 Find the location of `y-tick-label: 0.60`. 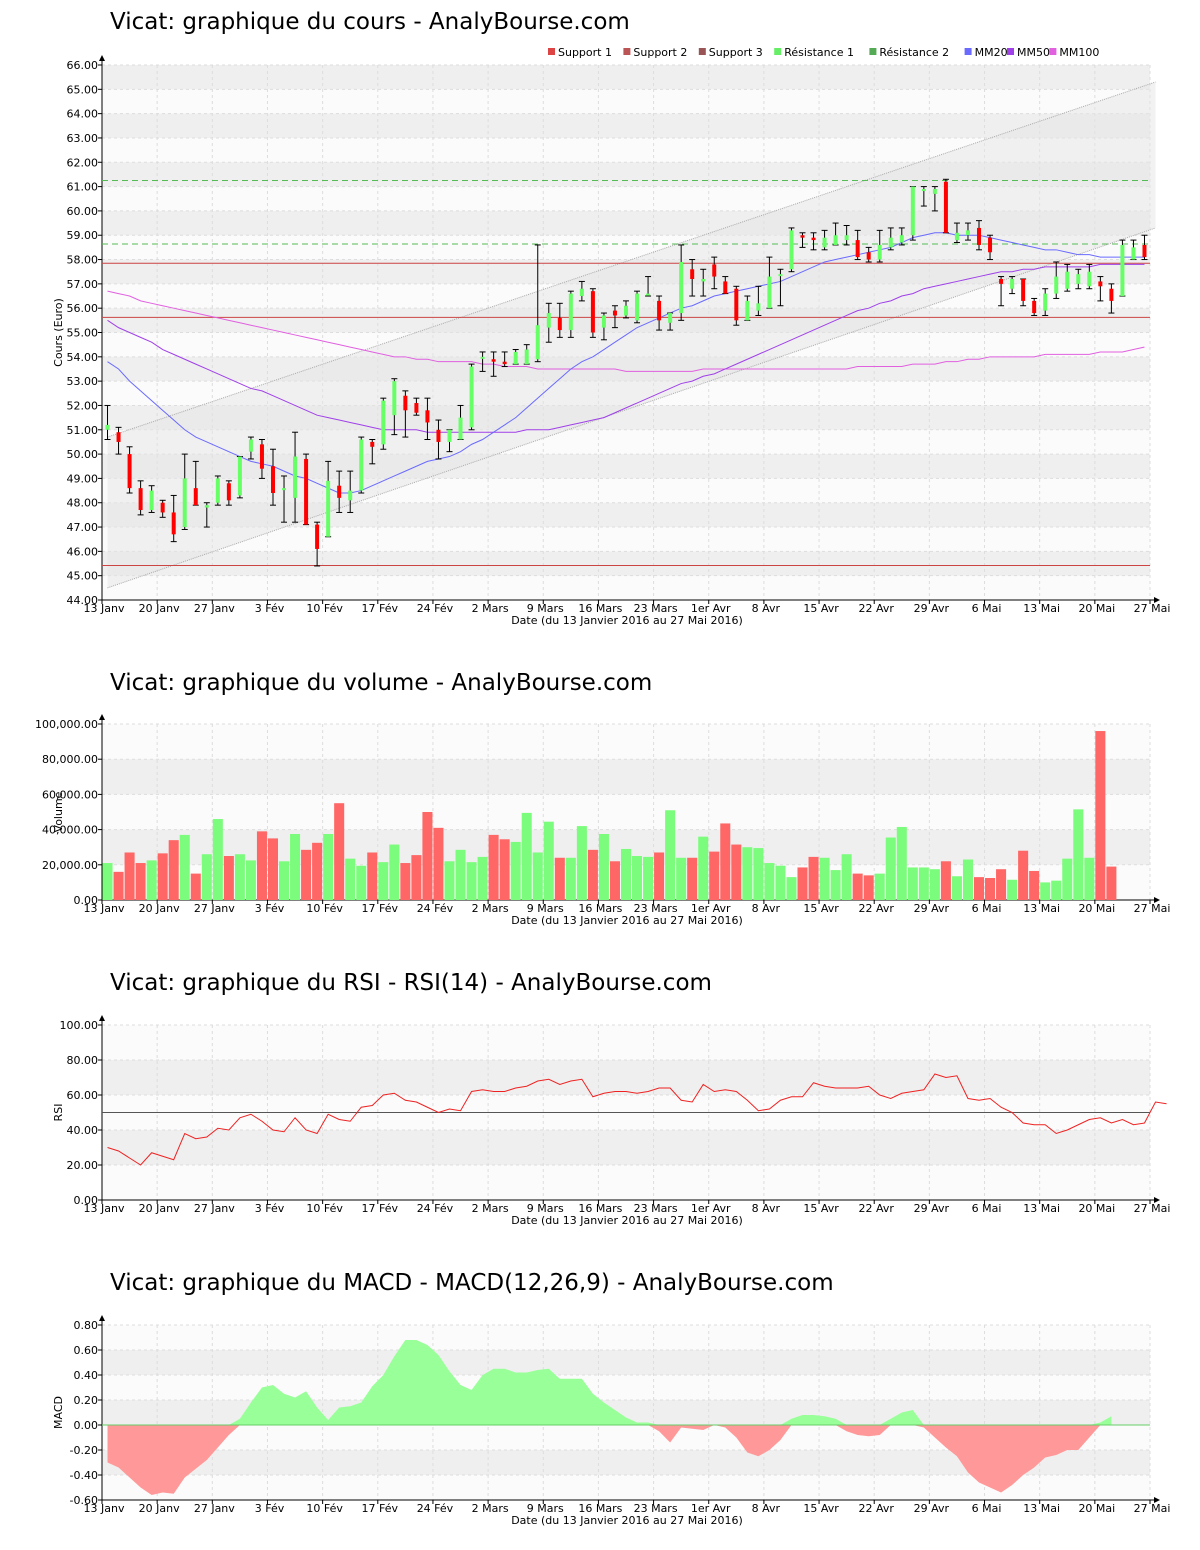

y-tick-label: 0.60 is located at coordinates (86, 1350).